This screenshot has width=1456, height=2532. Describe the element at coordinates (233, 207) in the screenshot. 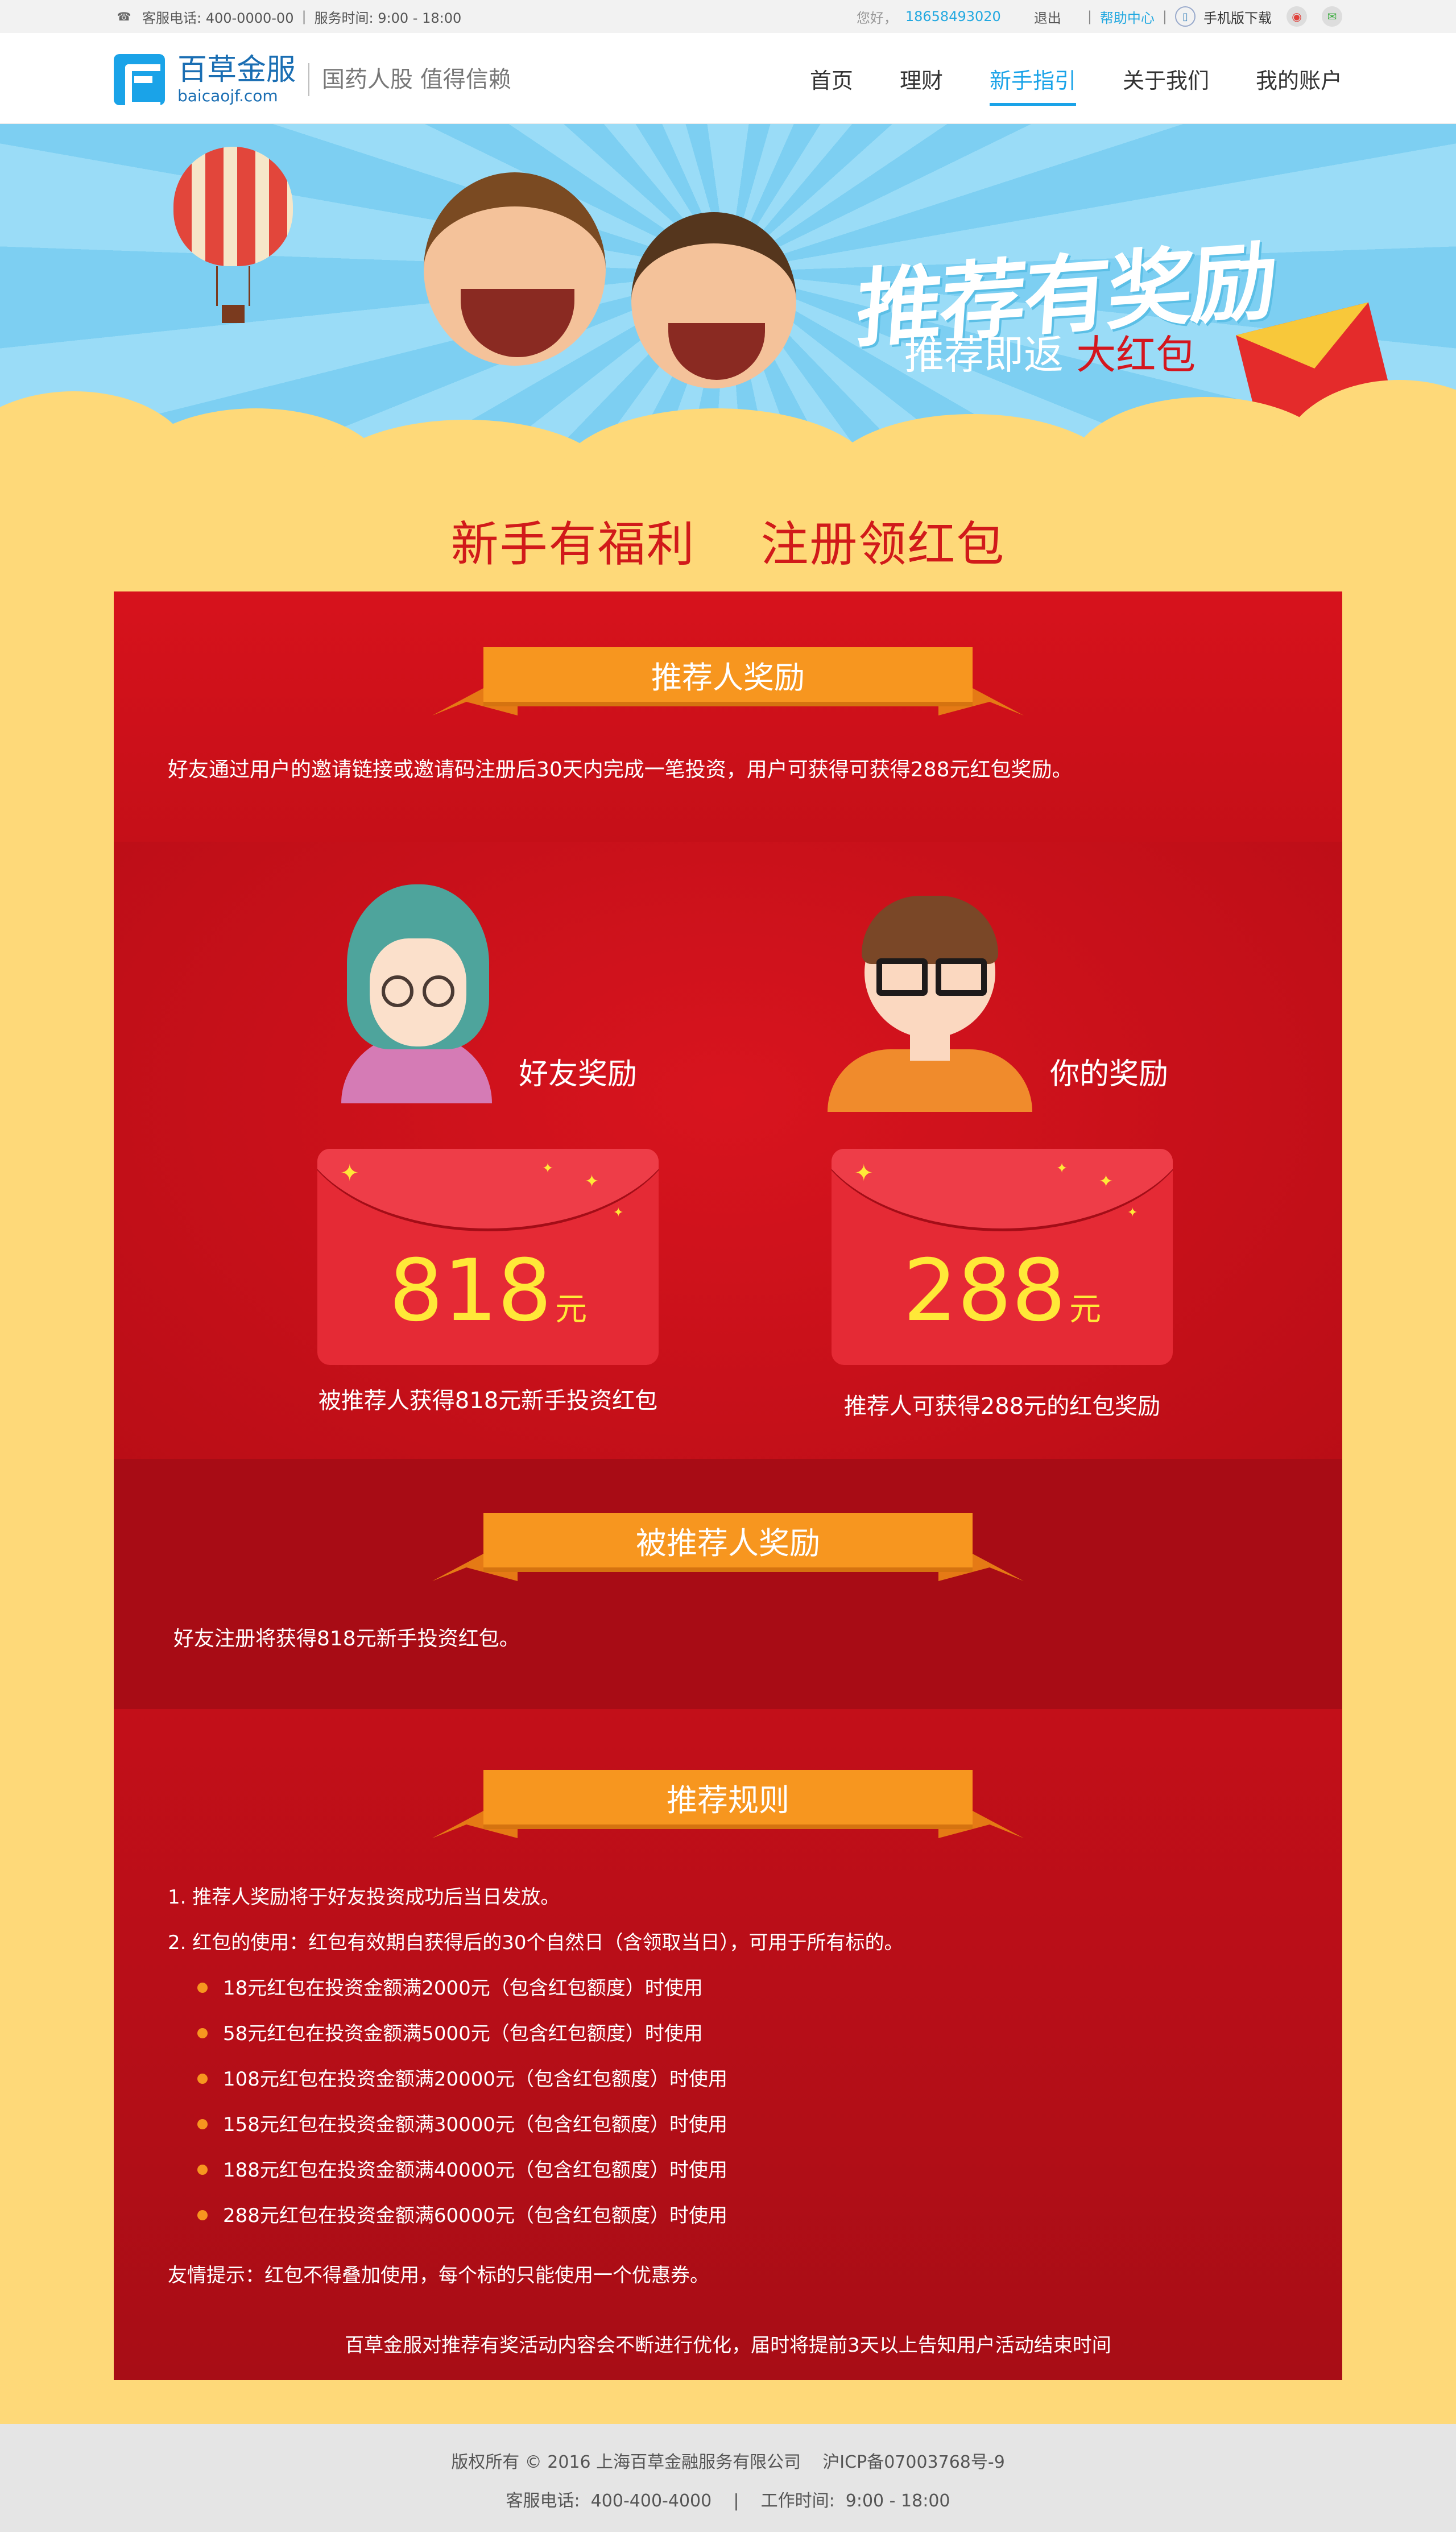

I see `hot-air-balloon-icon` at that location.